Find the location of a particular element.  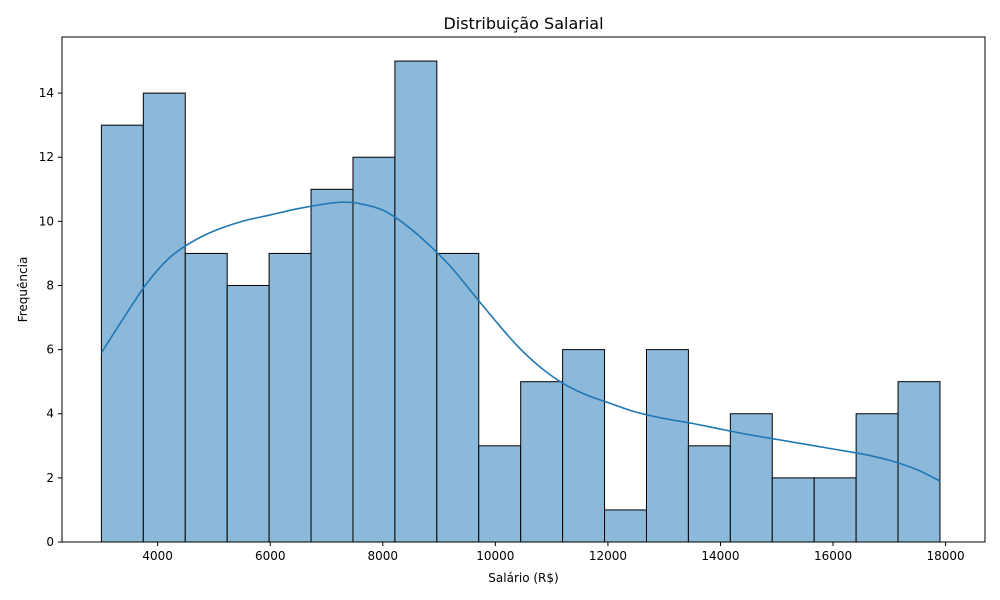

y-tick-label: 2 is located at coordinates (50, 478).